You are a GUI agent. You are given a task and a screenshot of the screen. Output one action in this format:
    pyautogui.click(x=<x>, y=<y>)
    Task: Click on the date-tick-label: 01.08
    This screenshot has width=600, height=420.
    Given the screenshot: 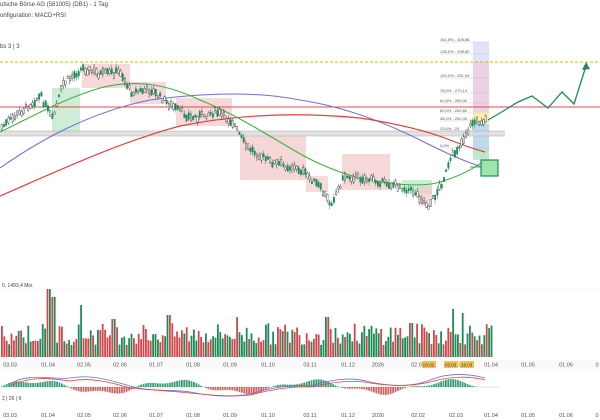 What is the action you would take?
    pyautogui.click(x=193, y=416)
    